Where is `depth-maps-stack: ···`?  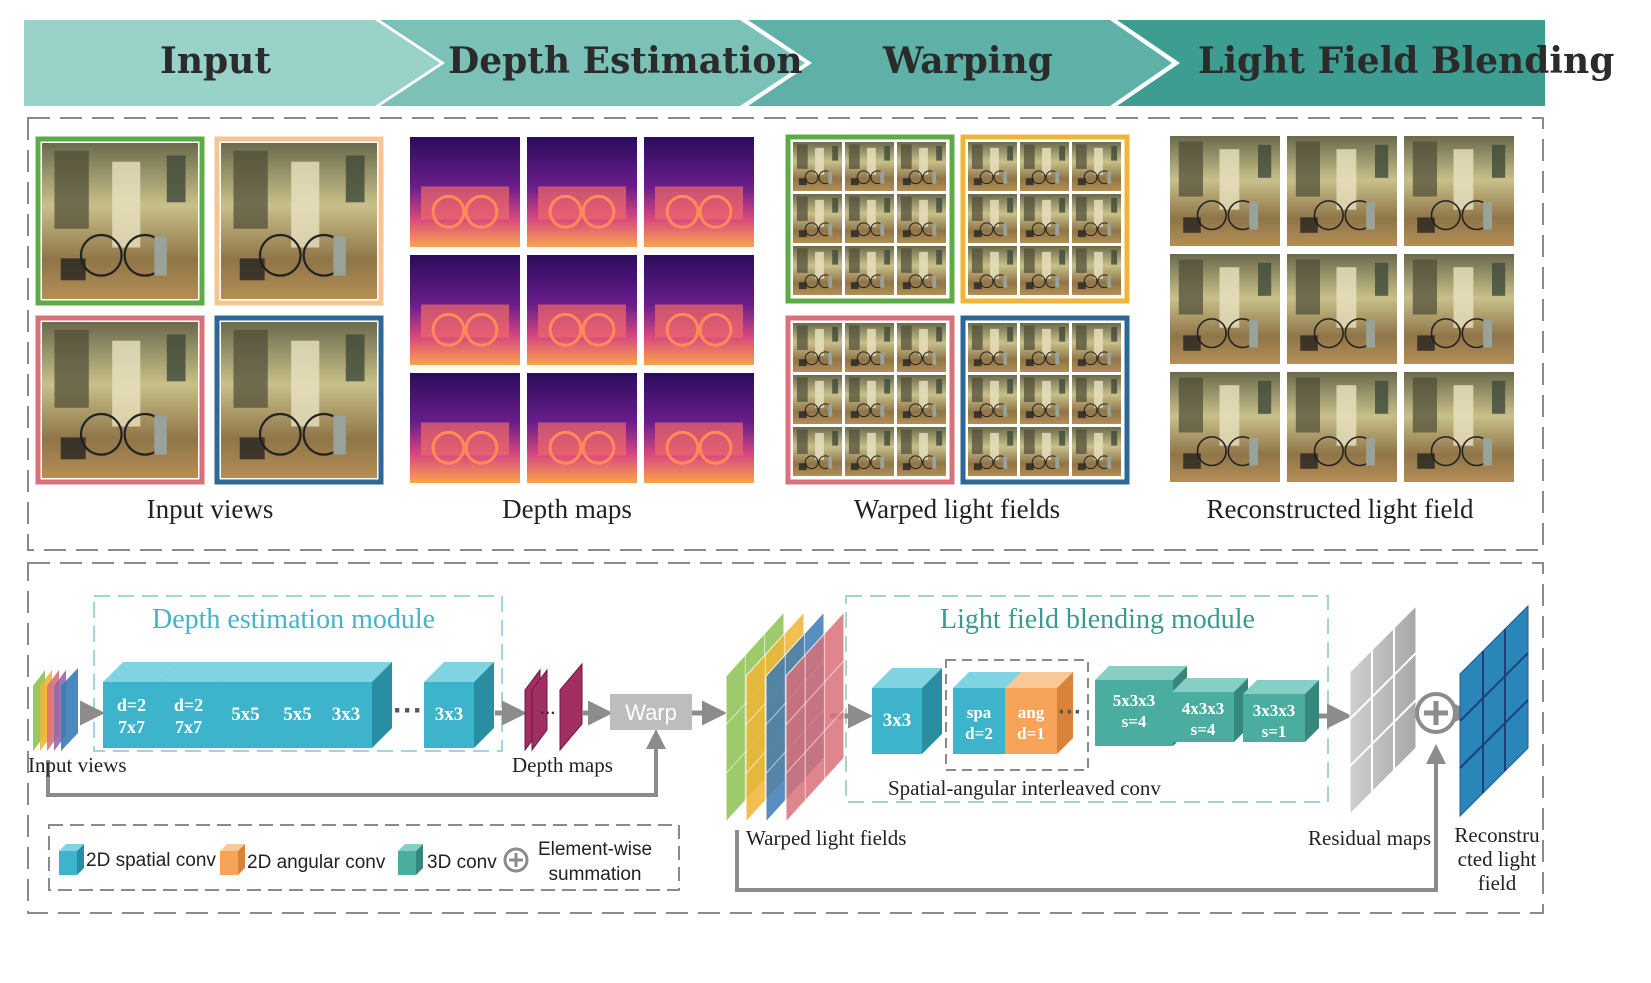
depth-maps-stack: ··· is located at coordinates (553, 707).